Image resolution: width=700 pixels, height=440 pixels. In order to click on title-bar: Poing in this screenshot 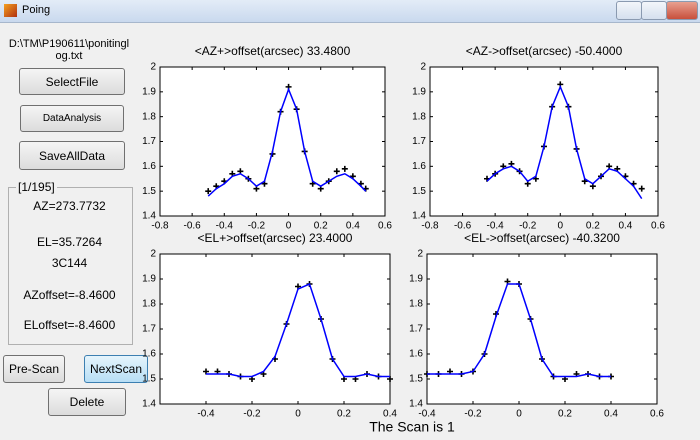, I will do `click(350, 11)`.